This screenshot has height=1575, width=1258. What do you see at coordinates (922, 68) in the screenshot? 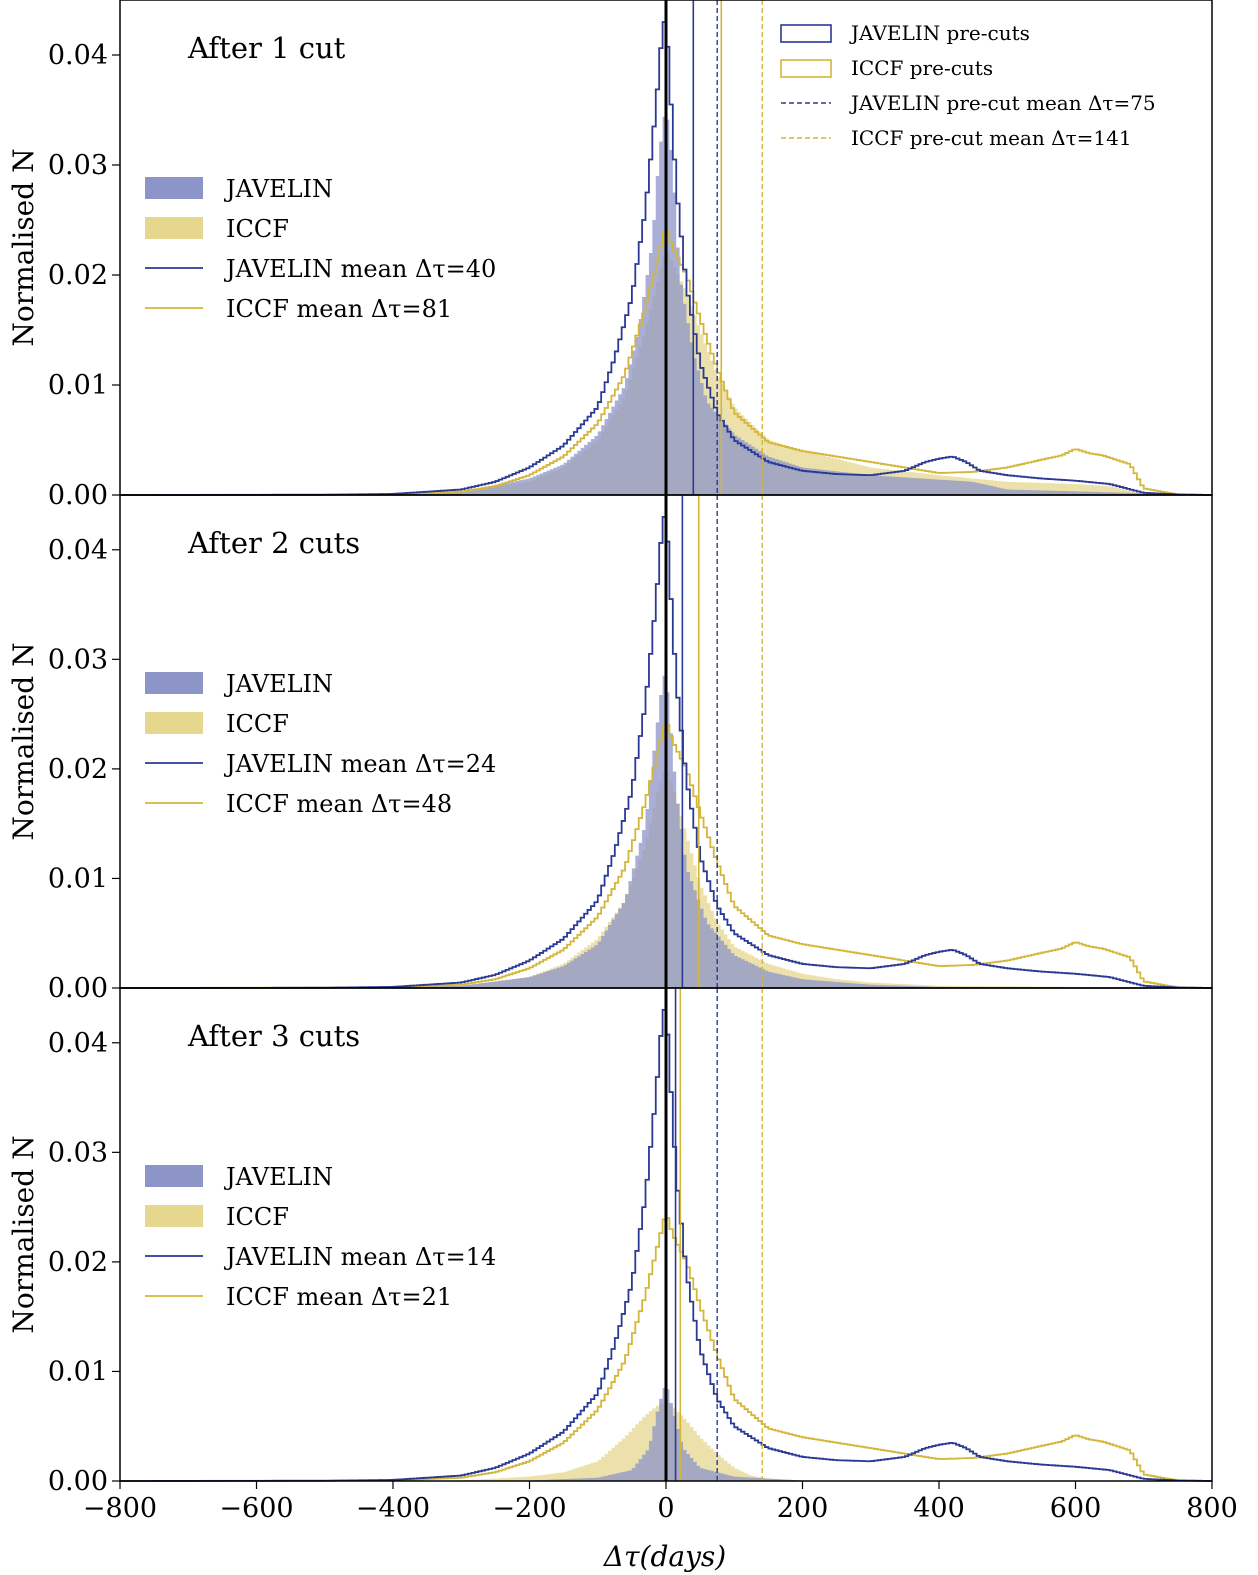
I see `legend-iccf-pre-cuts-label: ICCF pre-cuts` at bounding box center [922, 68].